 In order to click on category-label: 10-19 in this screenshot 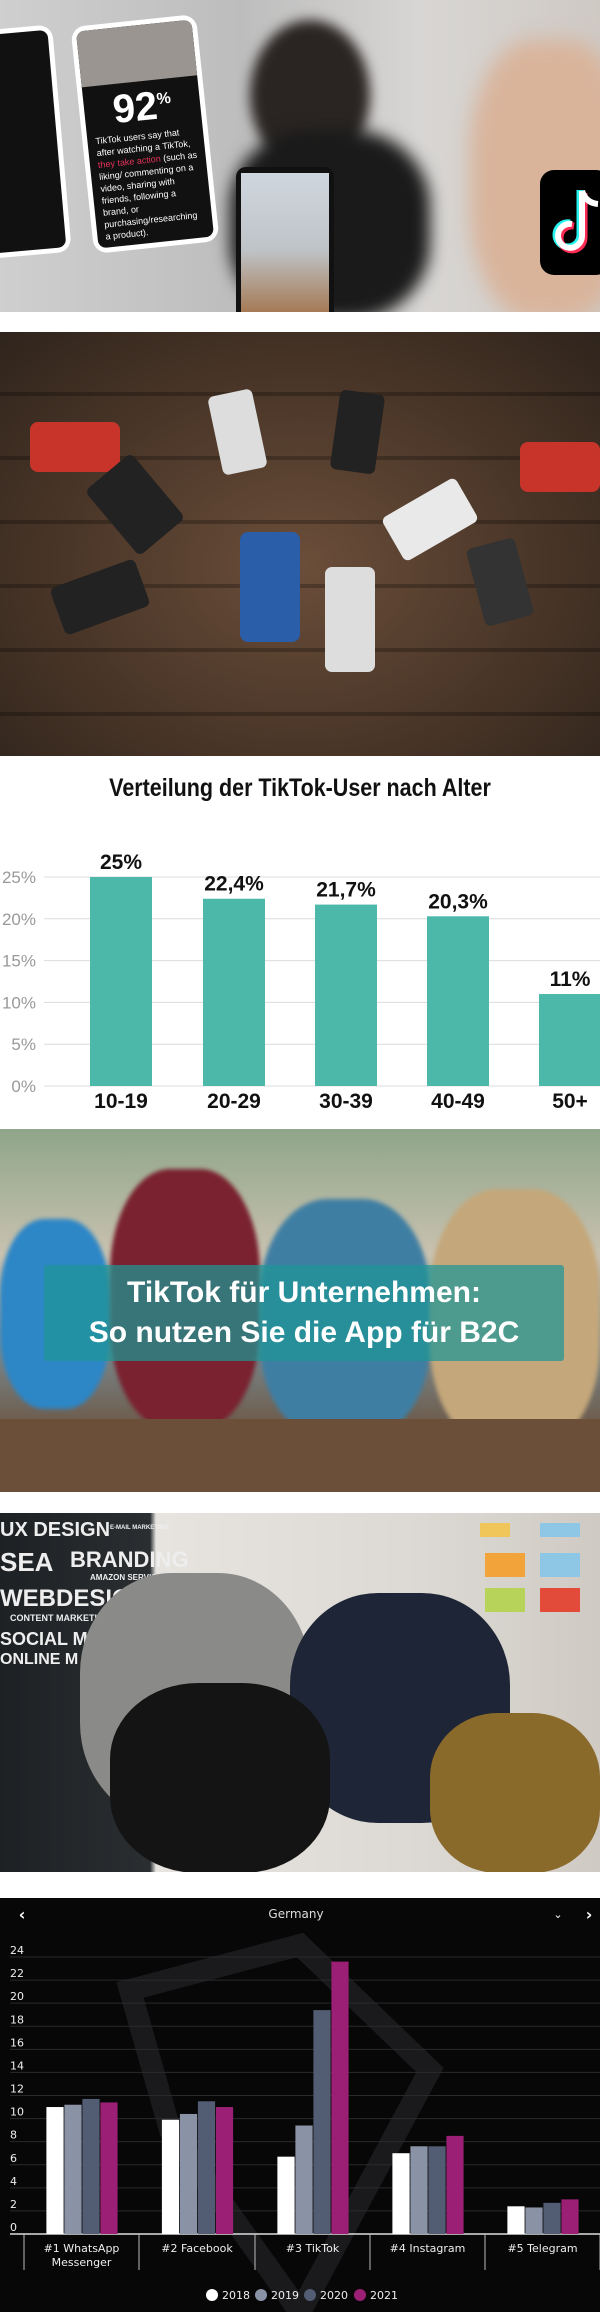, I will do `click(121, 1101)`.